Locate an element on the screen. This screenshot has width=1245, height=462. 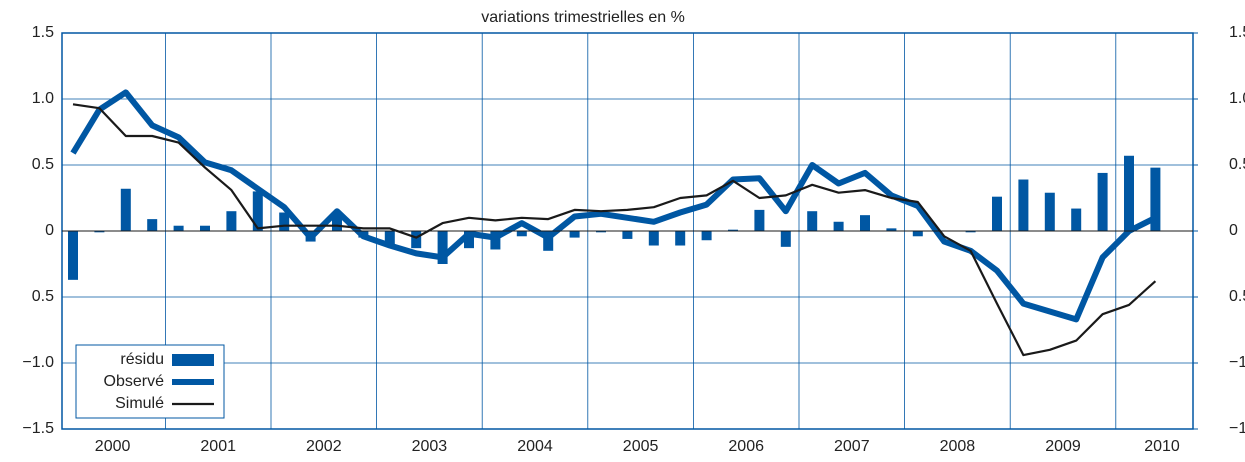
legend-label: Observé is located at coordinates (134, 381).